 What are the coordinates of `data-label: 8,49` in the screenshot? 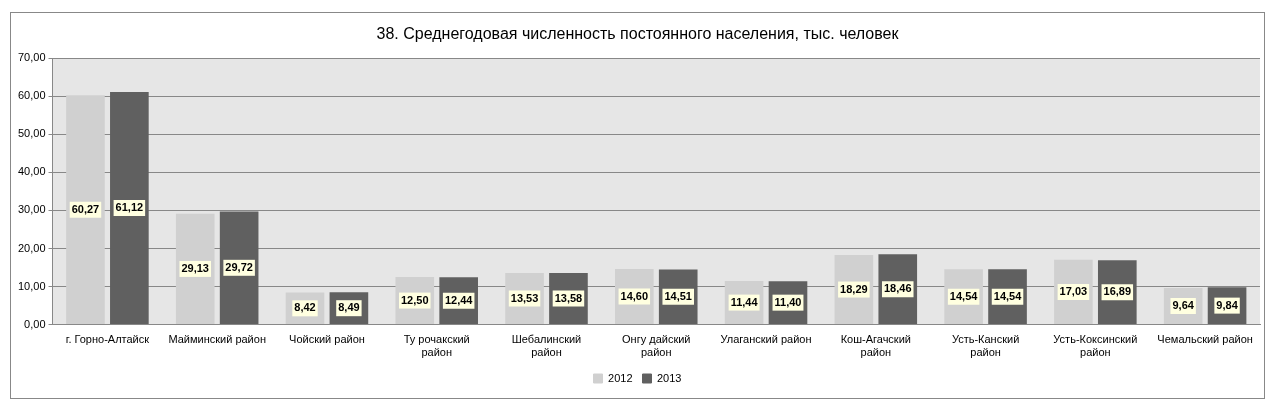 It's located at (349, 307).